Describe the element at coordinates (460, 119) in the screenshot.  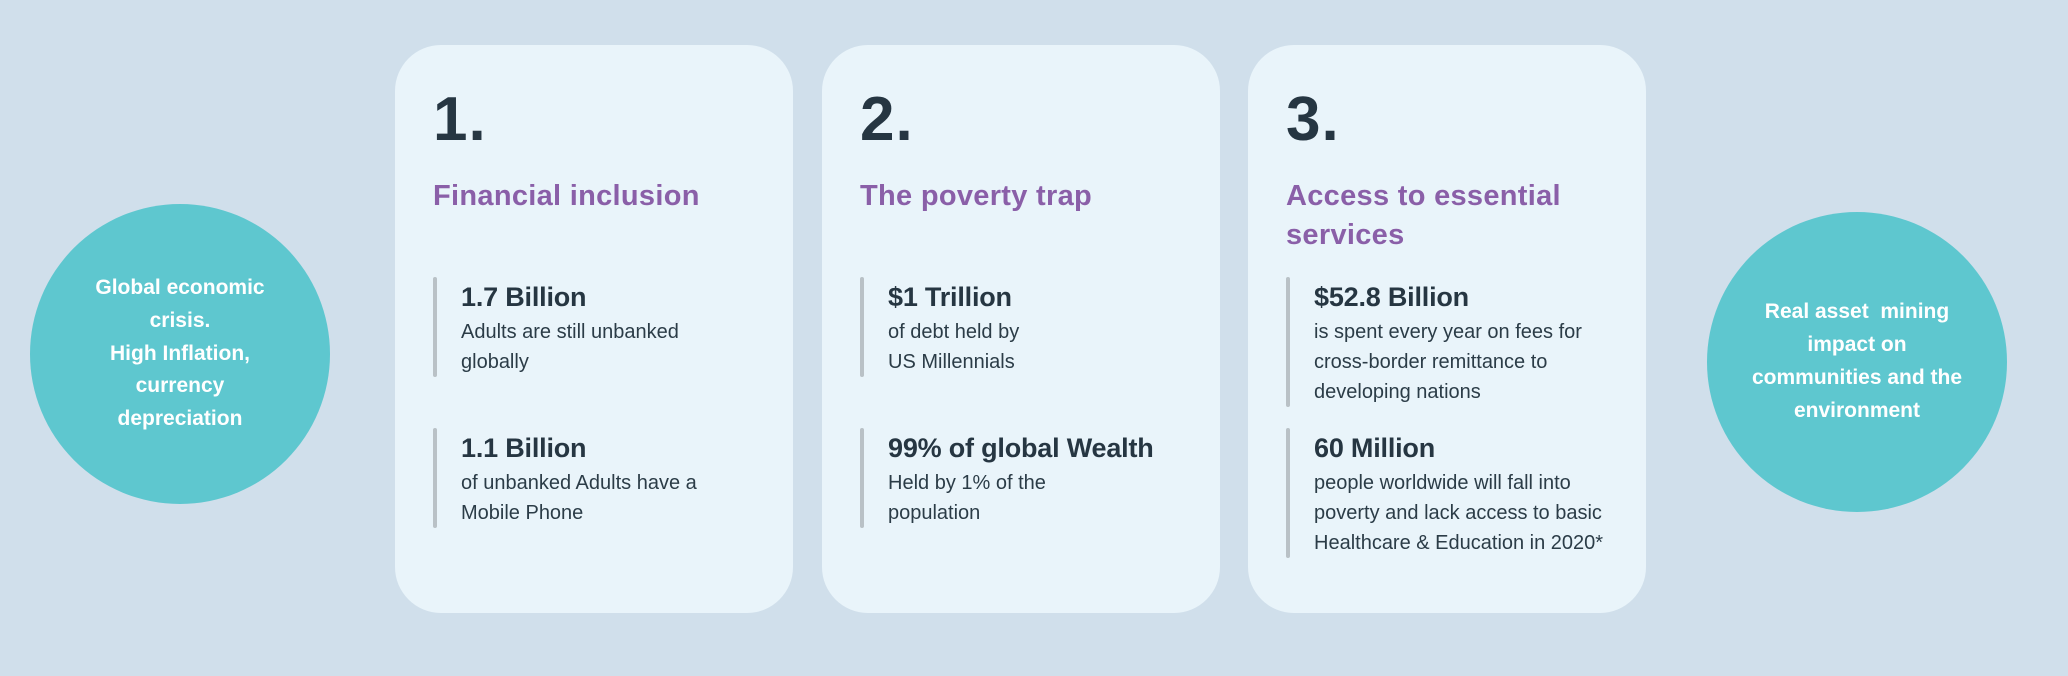
I see `card-number: 1.` at that location.